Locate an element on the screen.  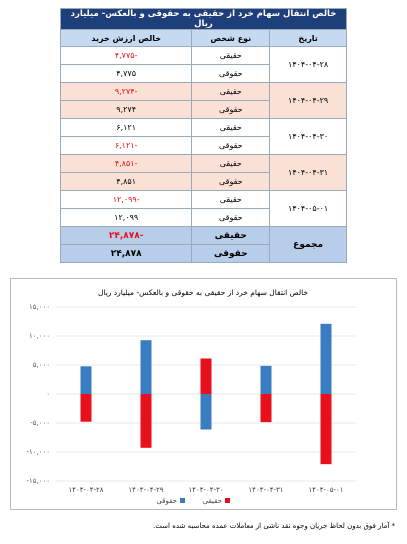
value-cell: ۱۲,۰۹۹ is located at coordinates (126, 217).